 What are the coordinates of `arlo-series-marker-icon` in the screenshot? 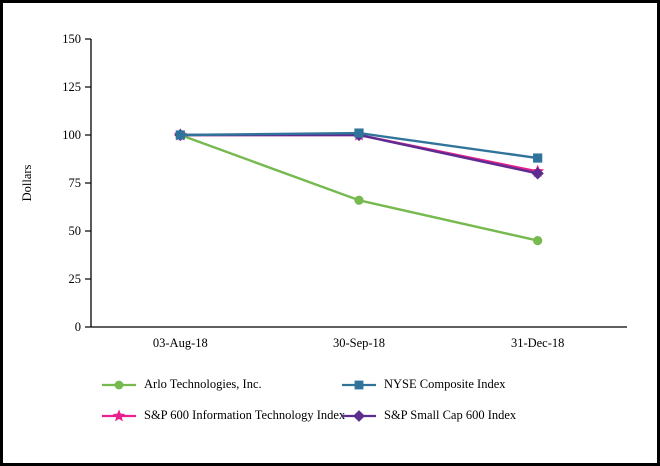 It's located at (119, 384).